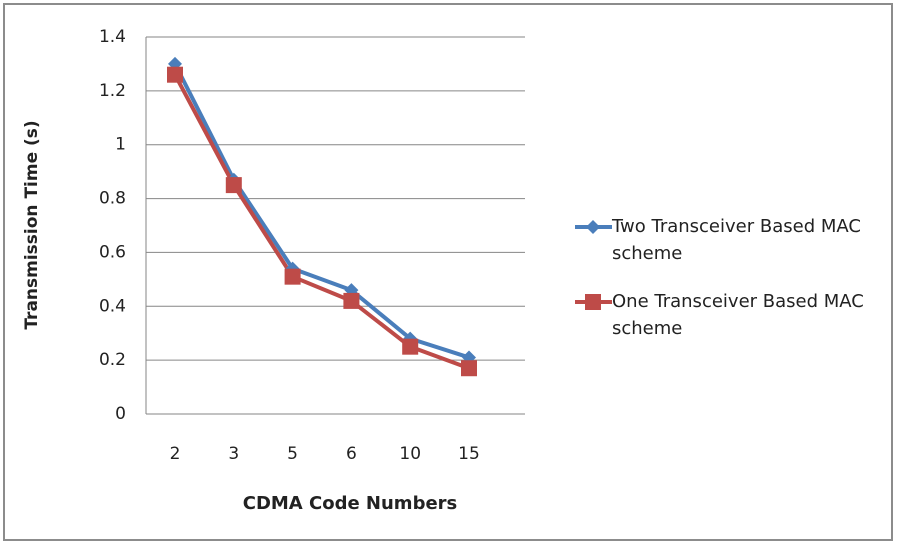 The width and height of the screenshot is (898, 544). Describe the element at coordinates (469, 454) in the screenshot. I see `x-tick-label: 15` at that location.